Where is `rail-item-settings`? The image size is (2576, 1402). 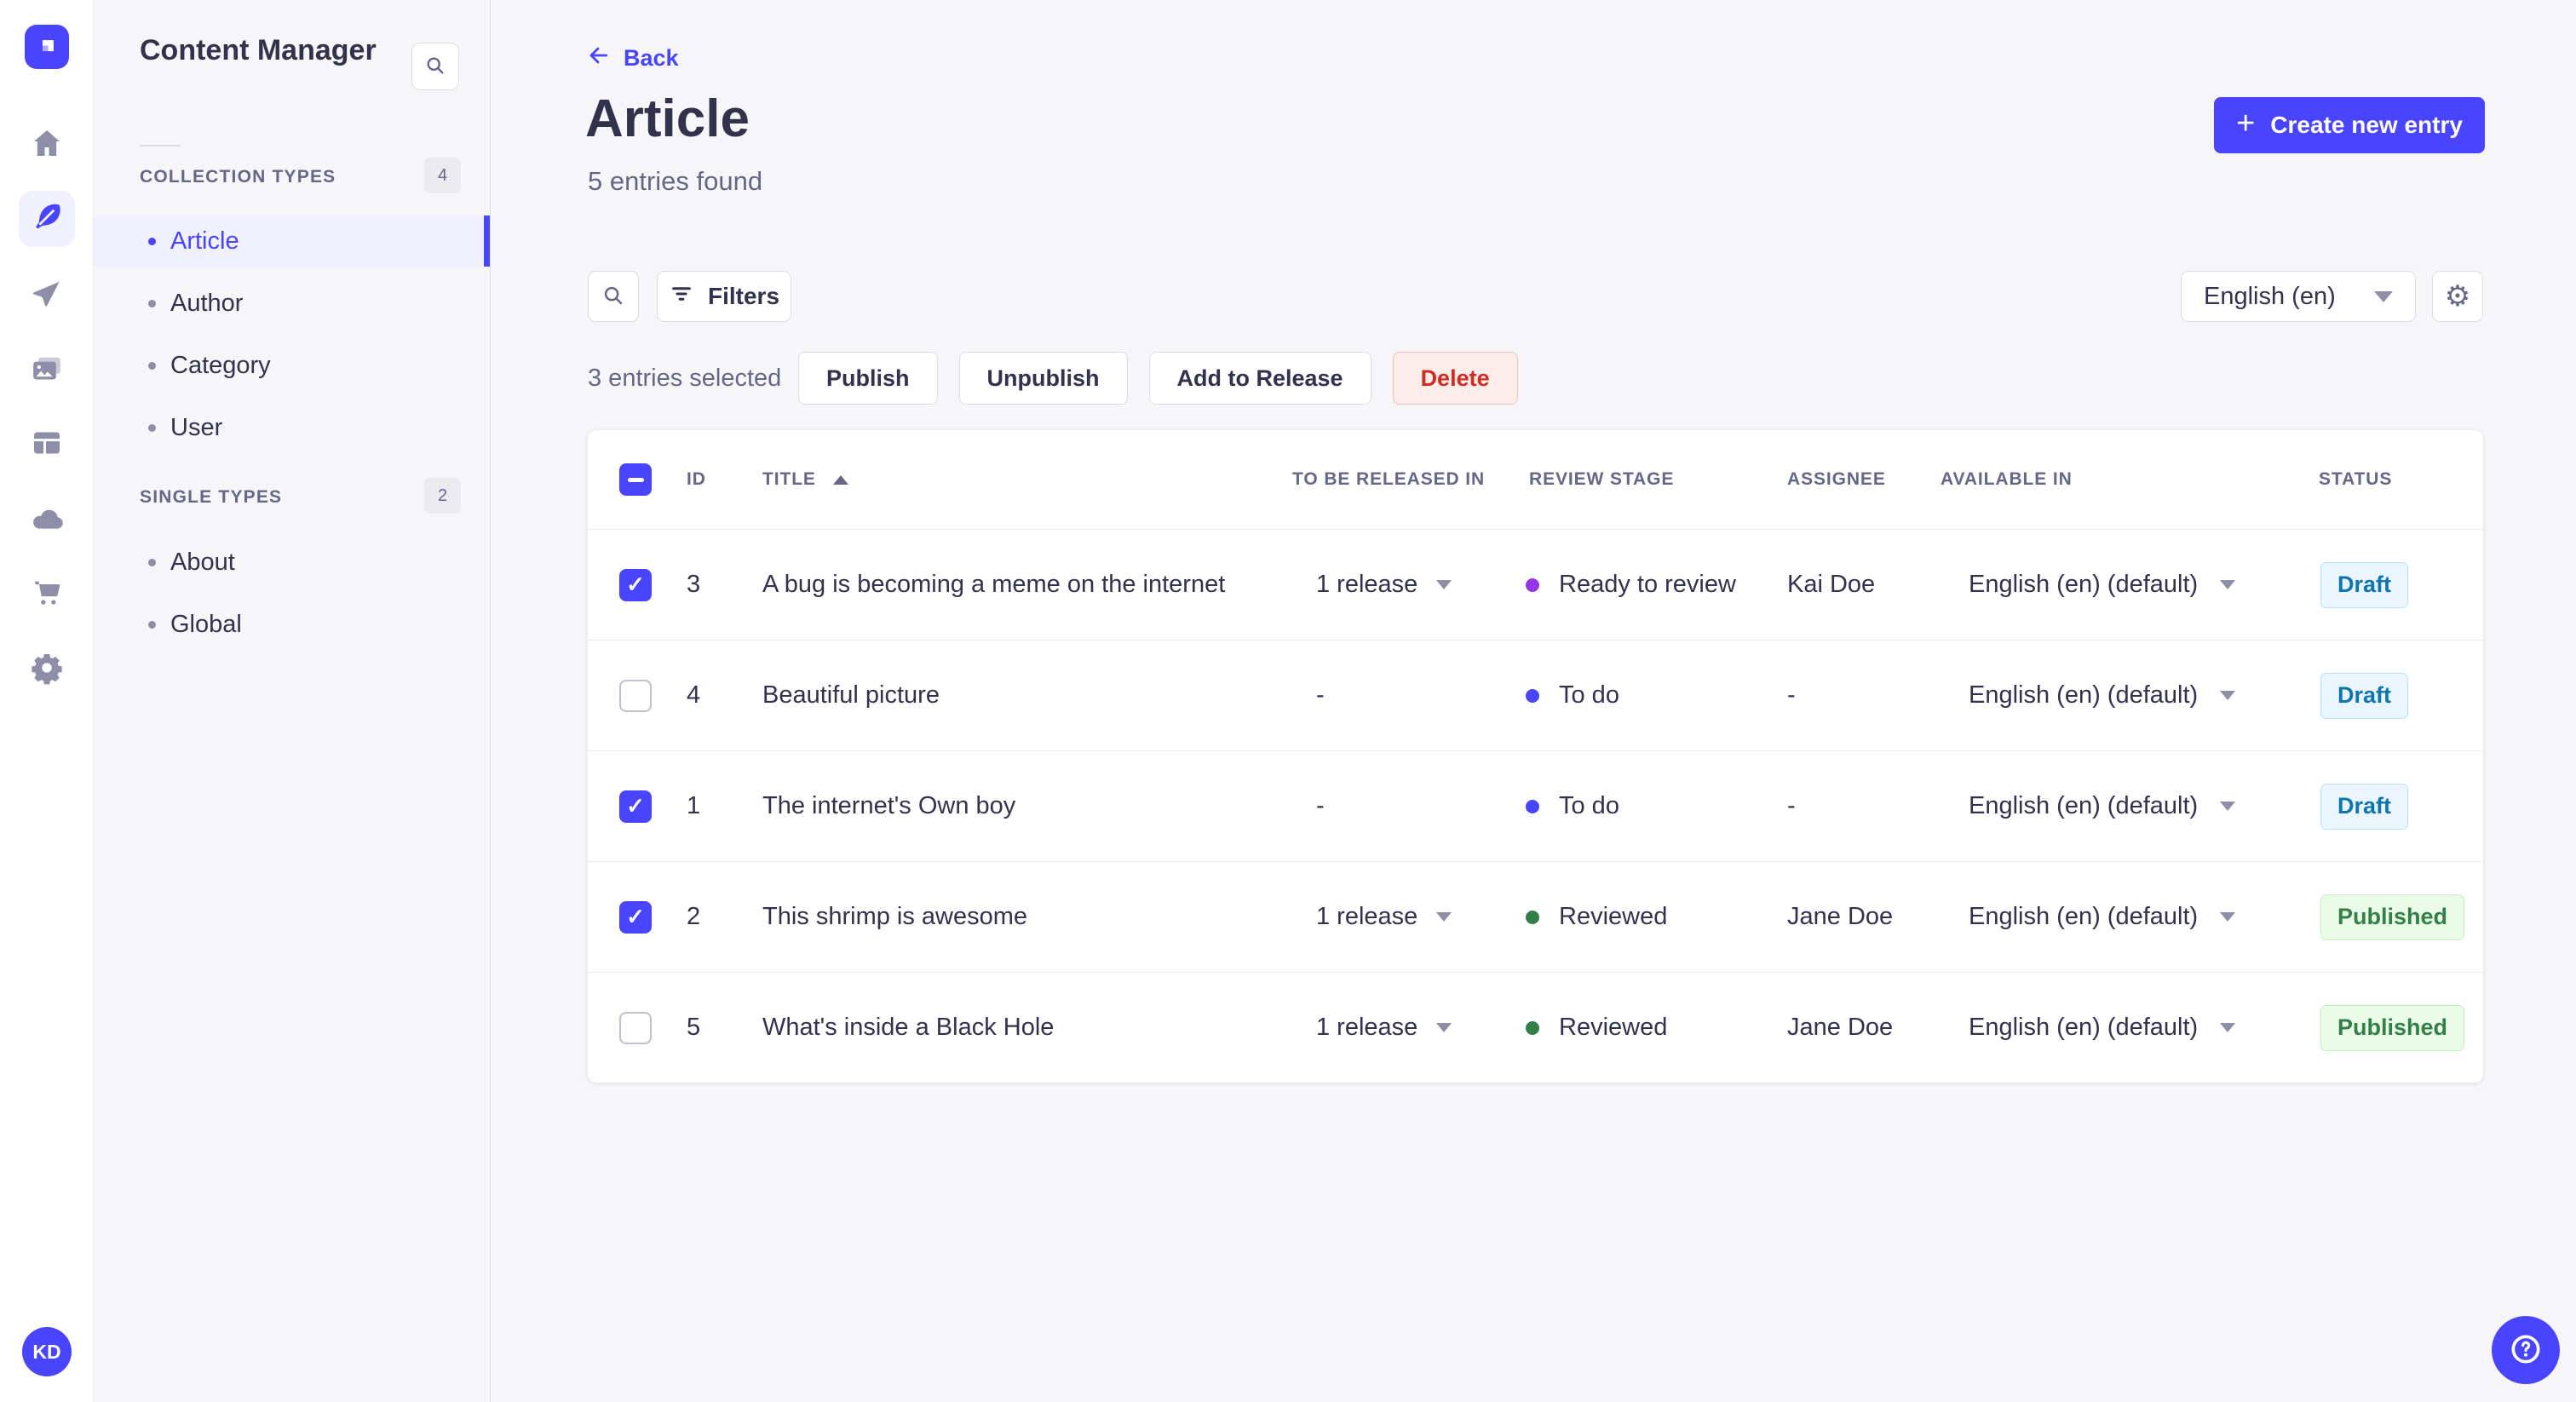 rail-item-settings is located at coordinates (47, 669).